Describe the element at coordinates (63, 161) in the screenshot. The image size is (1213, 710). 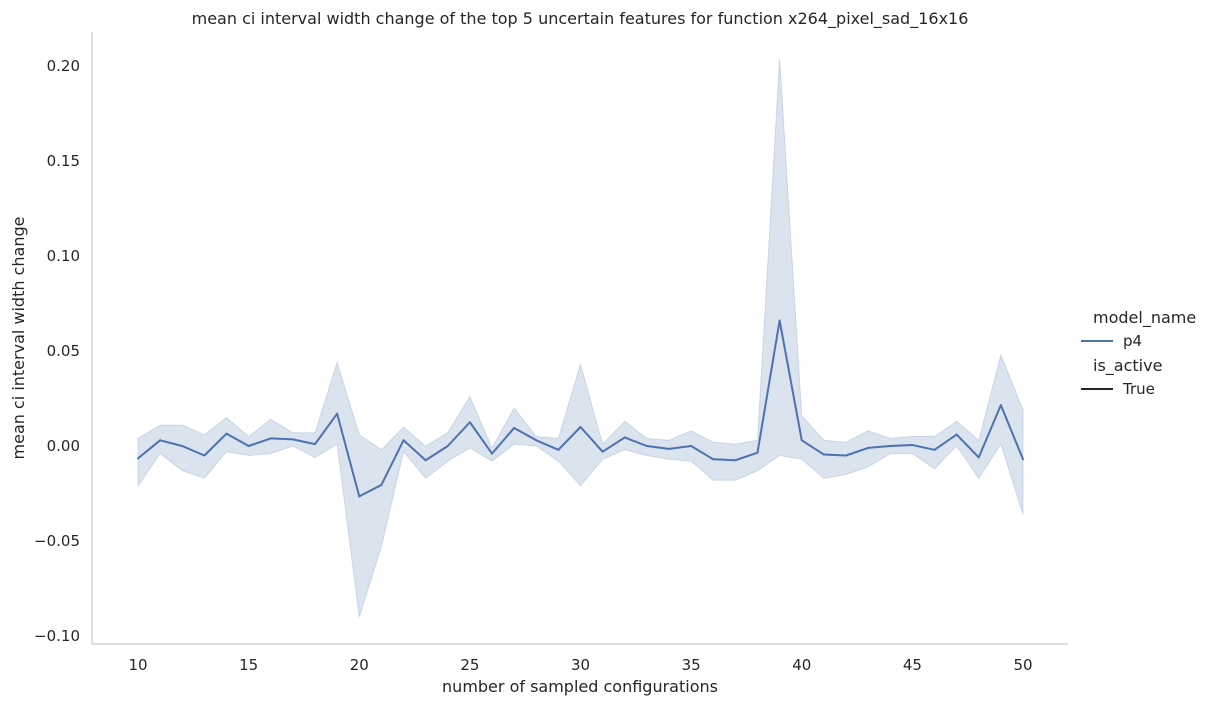
I see `y-tick-label: 0.15` at that location.